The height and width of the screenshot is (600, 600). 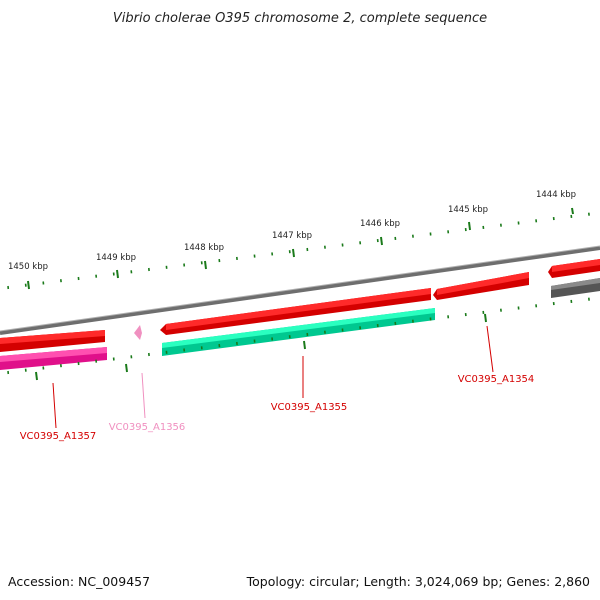 I want to click on gene-label-a1357: VC0395_A1357, so click(x=58, y=436).